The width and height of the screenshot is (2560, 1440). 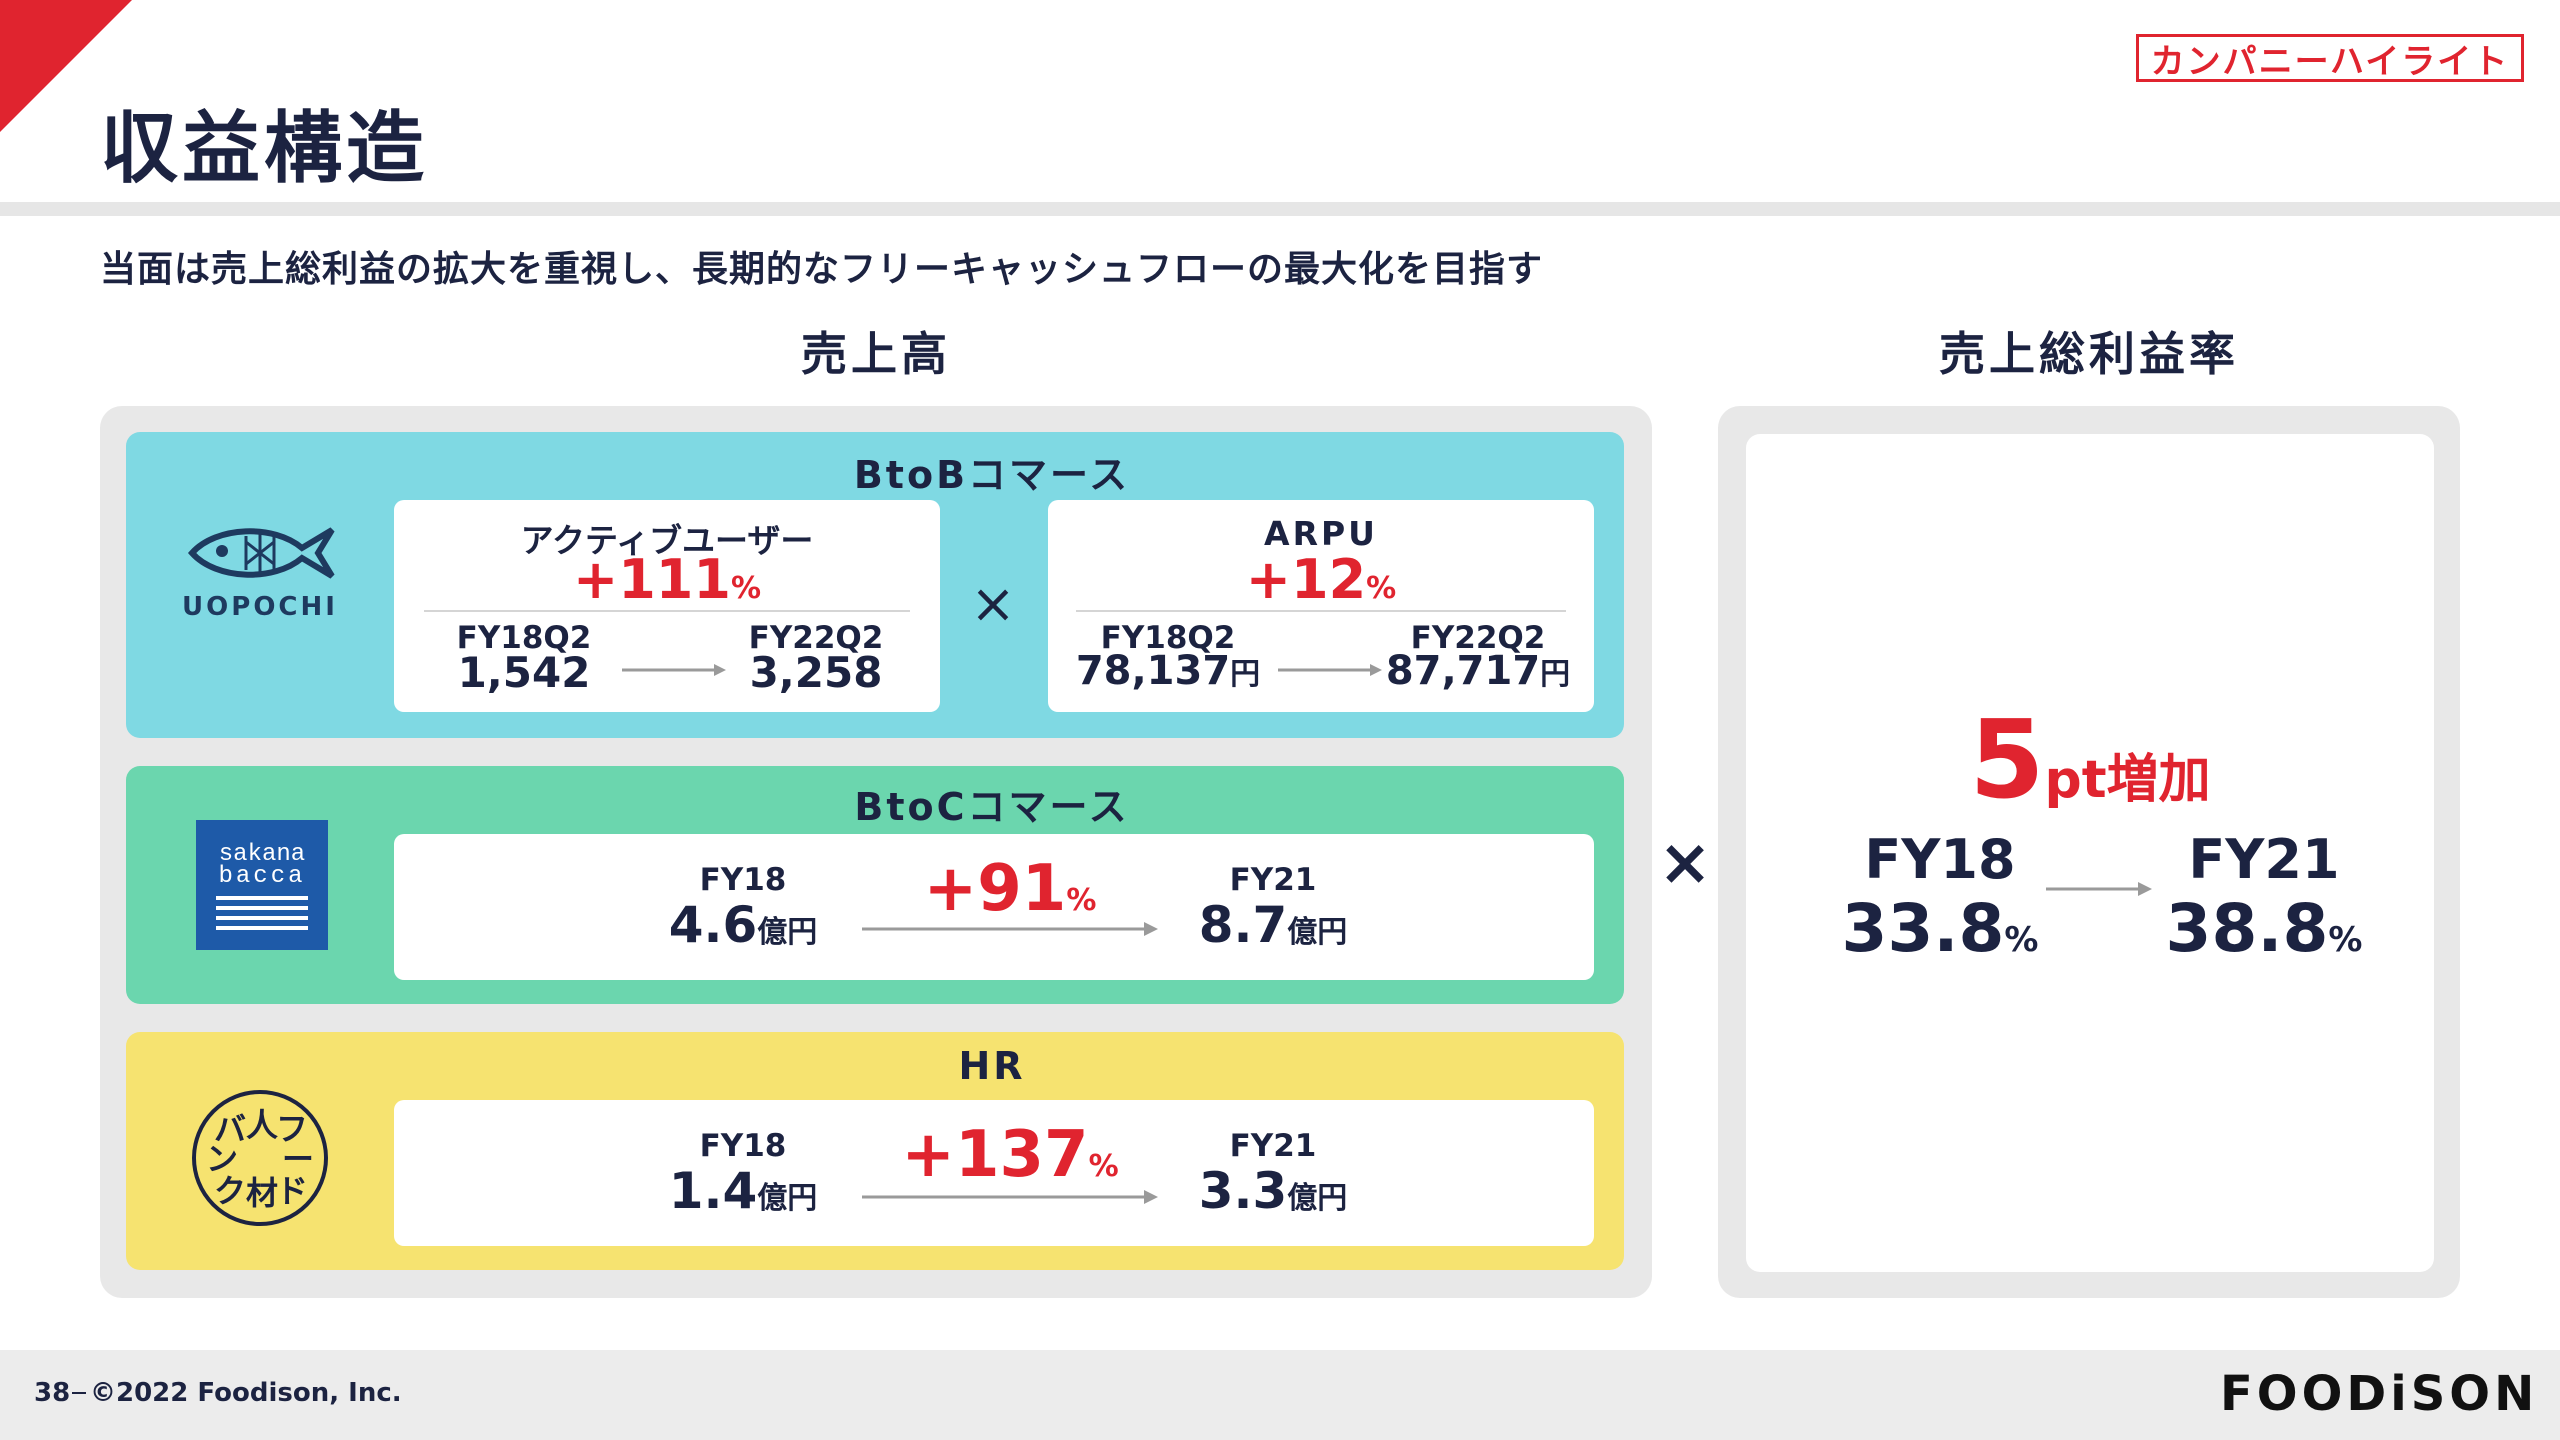 I want to click on btoc-to-label: FY21, so click(x=1273, y=880).